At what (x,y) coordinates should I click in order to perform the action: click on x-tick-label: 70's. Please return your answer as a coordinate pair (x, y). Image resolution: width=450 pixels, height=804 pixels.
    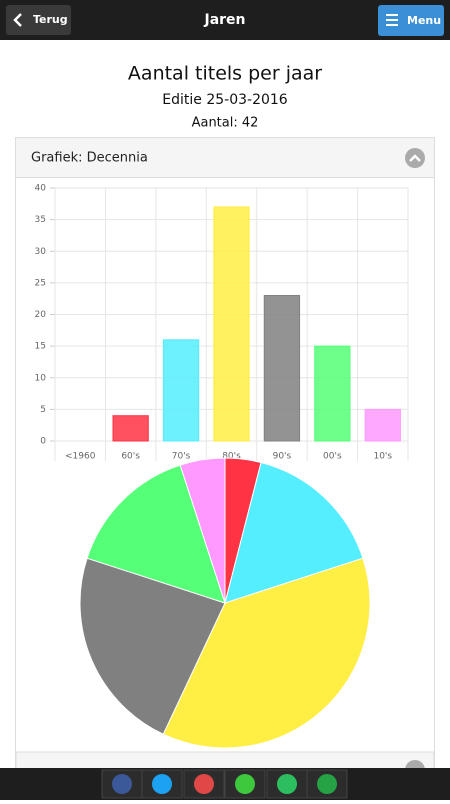
    Looking at the image, I should click on (181, 457).